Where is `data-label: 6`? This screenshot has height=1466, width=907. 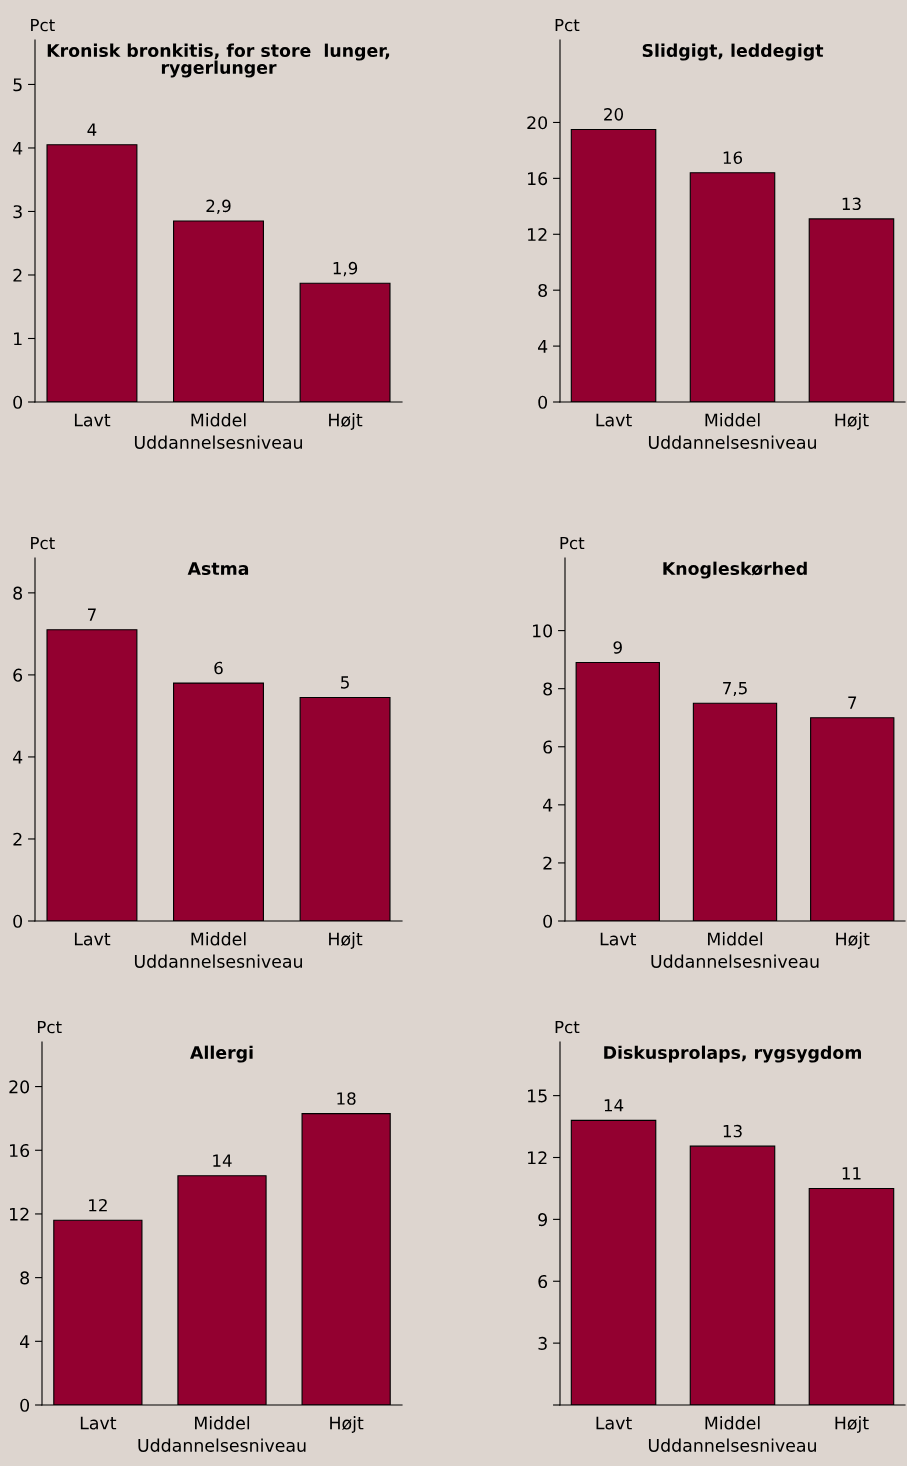 data-label: 6 is located at coordinates (218, 668).